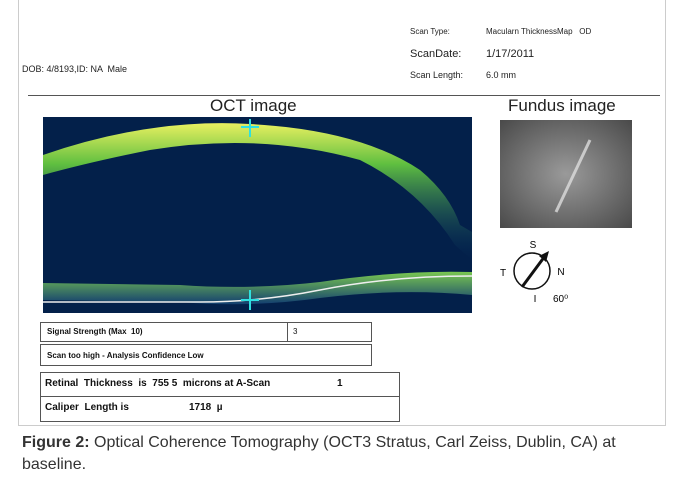 The width and height of the screenshot is (677, 487). I want to click on confidence-box: Scan too high - Analysis Confidence Low, so click(206, 355).